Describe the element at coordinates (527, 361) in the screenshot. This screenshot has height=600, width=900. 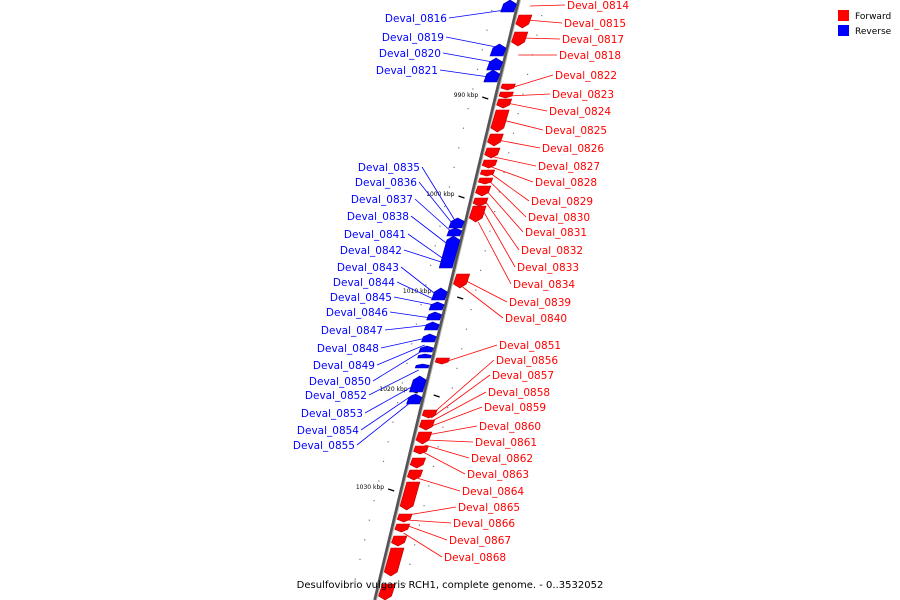
I see `forward-gene-label: Deval_0856` at that location.